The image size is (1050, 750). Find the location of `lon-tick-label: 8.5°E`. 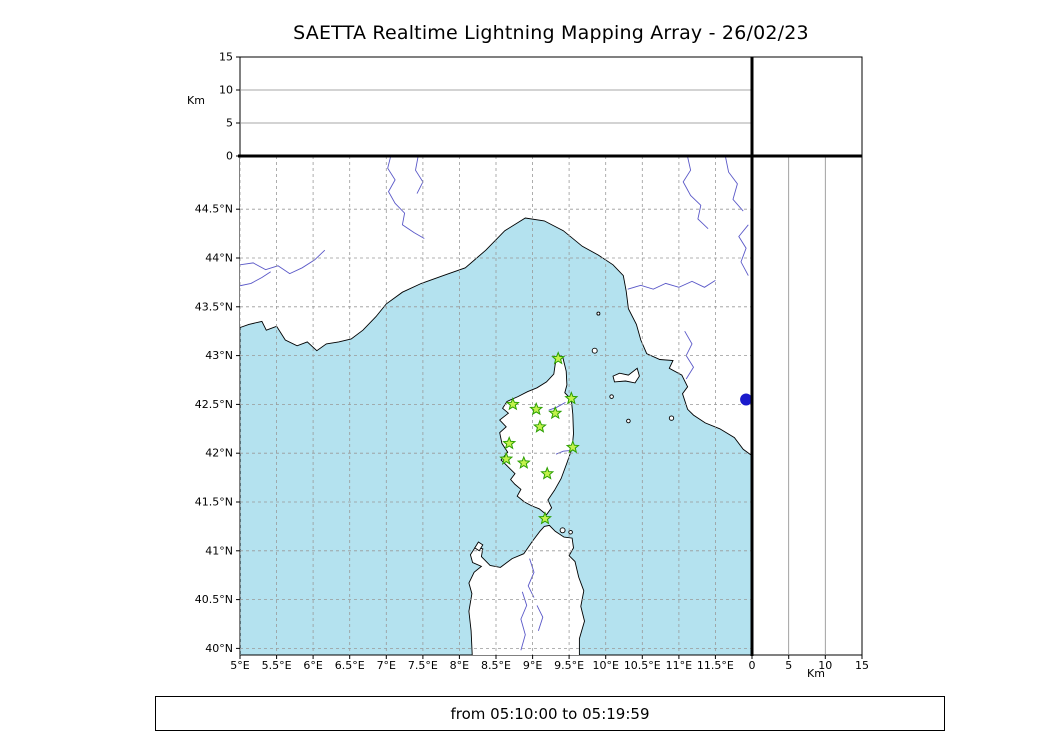

lon-tick-label: 8.5°E is located at coordinates (496, 665).